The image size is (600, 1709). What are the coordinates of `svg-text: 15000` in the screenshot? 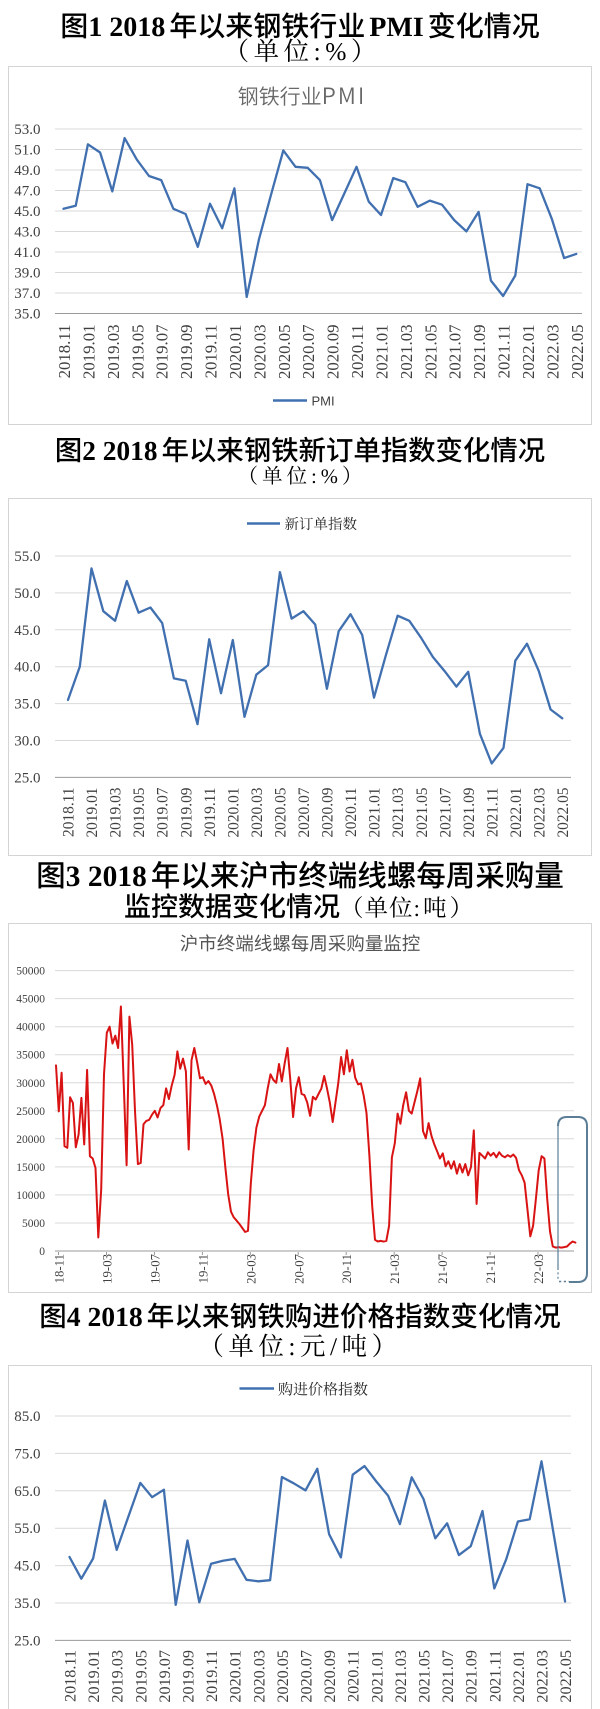 It's located at (30, 1168).